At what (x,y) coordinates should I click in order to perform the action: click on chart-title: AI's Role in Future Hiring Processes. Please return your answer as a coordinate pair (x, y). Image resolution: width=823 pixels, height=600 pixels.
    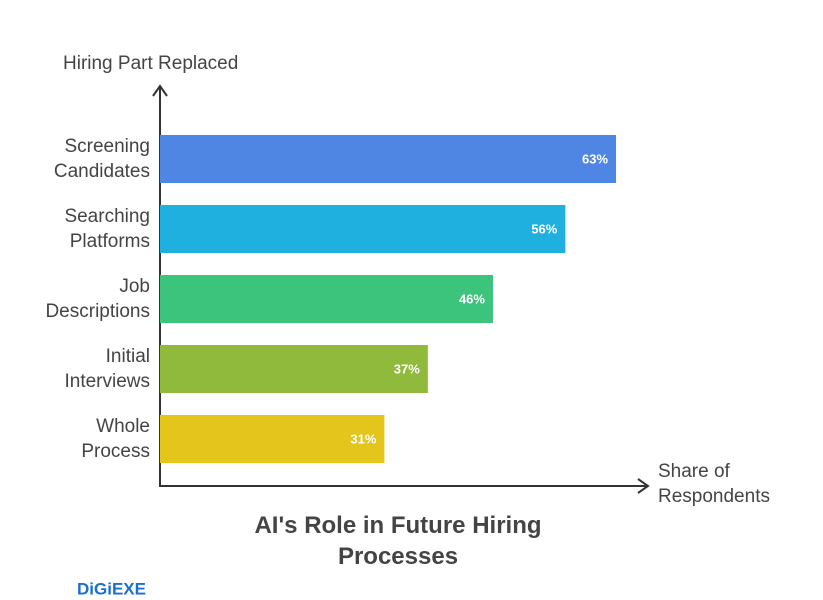
    Looking at the image, I should click on (397, 541).